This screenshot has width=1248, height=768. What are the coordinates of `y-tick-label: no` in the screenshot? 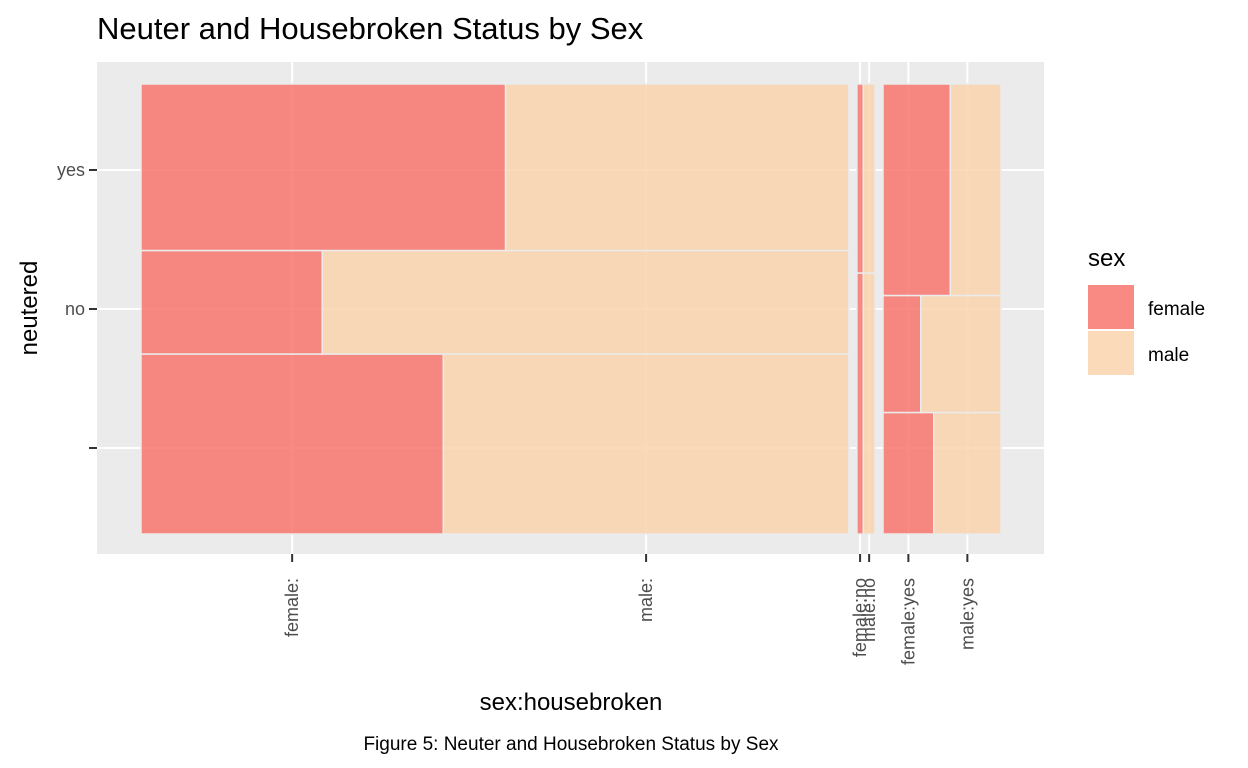 It's located at (75, 309).